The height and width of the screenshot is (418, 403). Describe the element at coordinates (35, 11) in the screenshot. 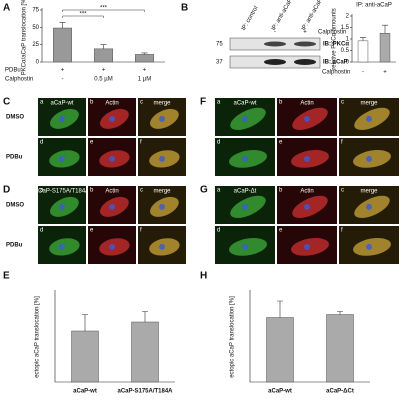

I see `y-tick-label: 75` at that location.